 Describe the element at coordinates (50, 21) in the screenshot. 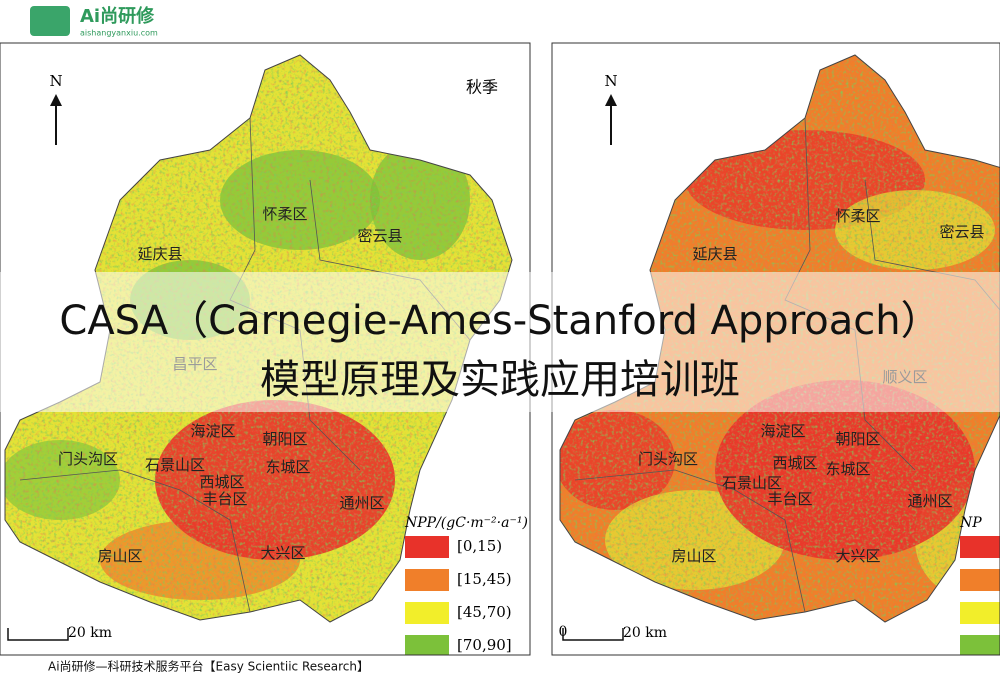

I see `logo-icon` at that location.